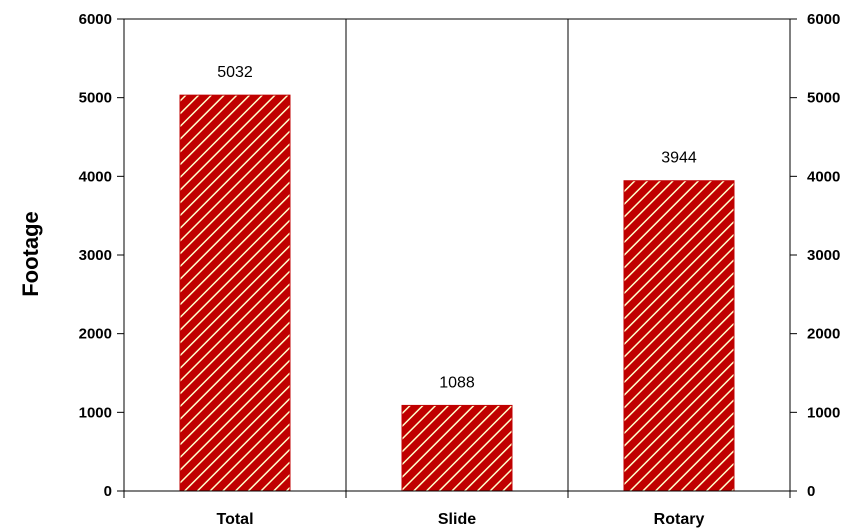  Describe the element at coordinates (95, 19) in the screenshot. I see `y-tick-label-left: 6000` at that location.